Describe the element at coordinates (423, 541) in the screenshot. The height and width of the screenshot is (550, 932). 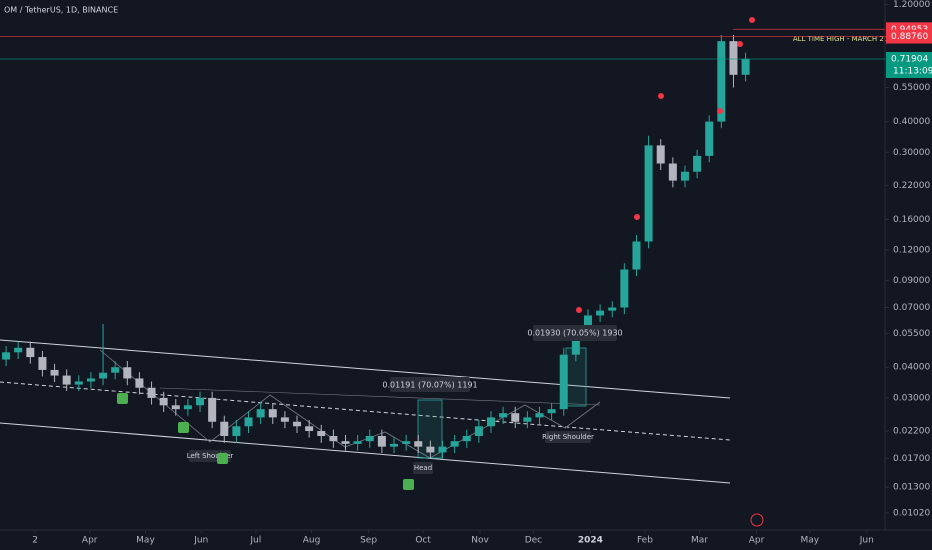
I see `x-tick-label: Oct` at that location.